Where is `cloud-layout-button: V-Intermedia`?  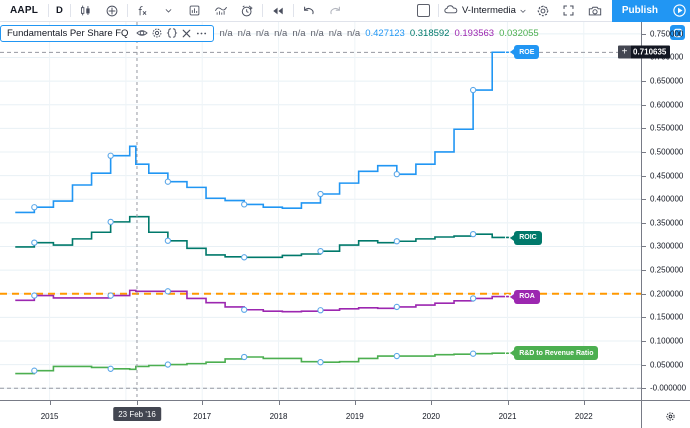 cloud-layout-button: V-Intermedia is located at coordinates (485, 11).